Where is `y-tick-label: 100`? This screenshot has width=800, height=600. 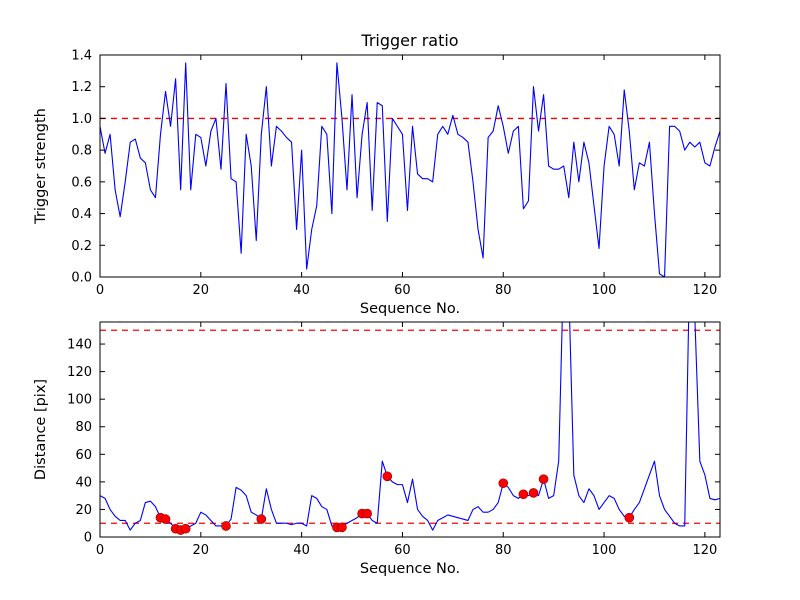
y-tick-label: 100 is located at coordinates (79, 400).